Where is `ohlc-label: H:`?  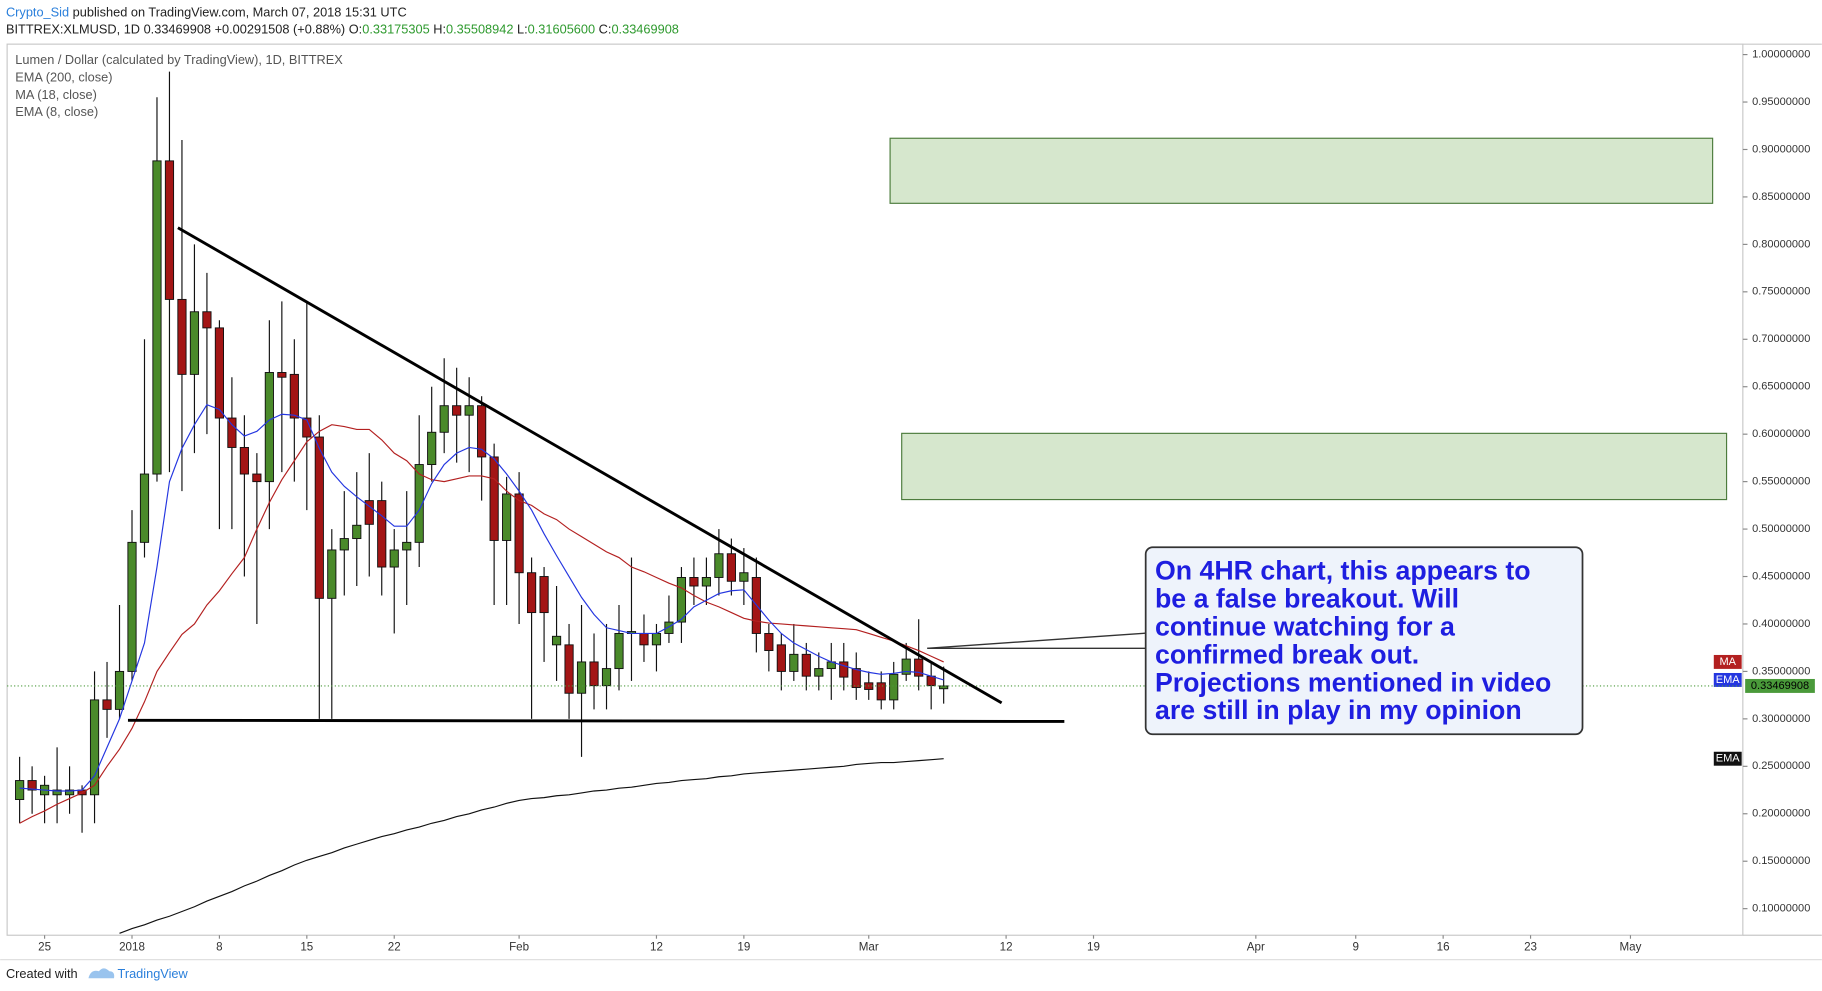 ohlc-label: H: is located at coordinates (439, 29).